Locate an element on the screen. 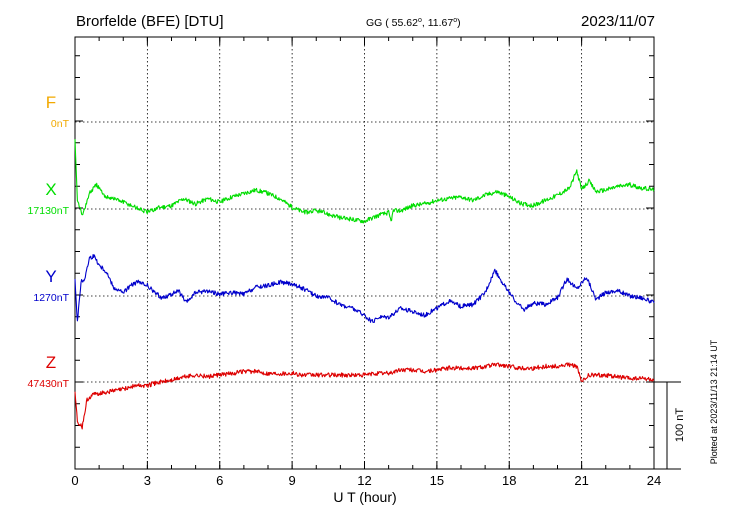 Image resolution: width=730 pixels, height=520 pixels. x-tick-label: 18 is located at coordinates (509, 480).